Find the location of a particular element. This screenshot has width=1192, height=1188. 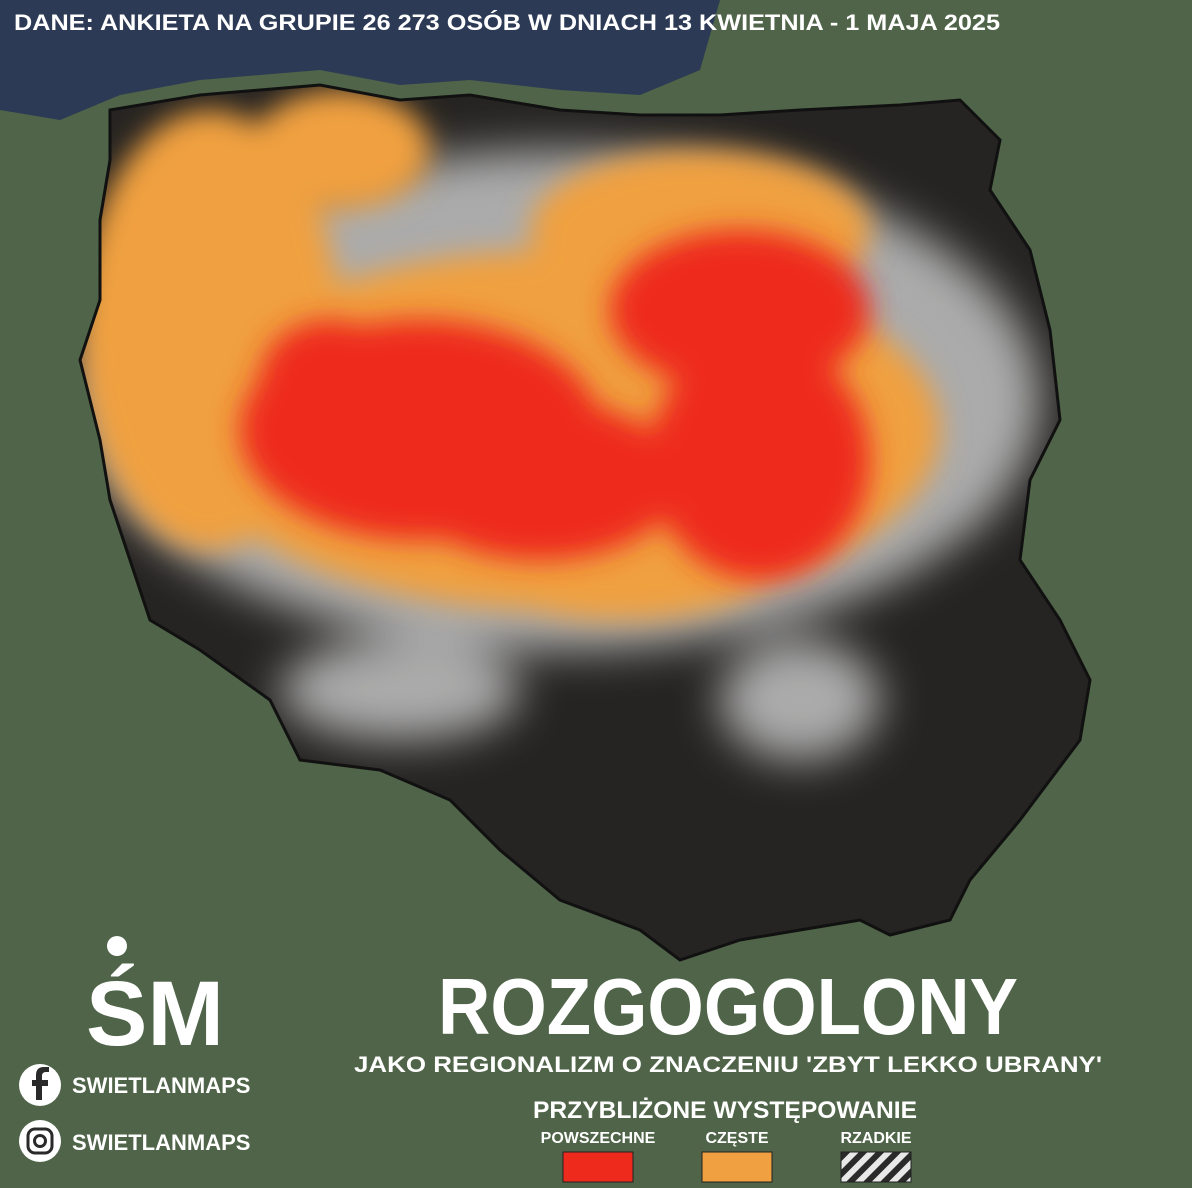

logo-dot is located at coordinates (117, 946).